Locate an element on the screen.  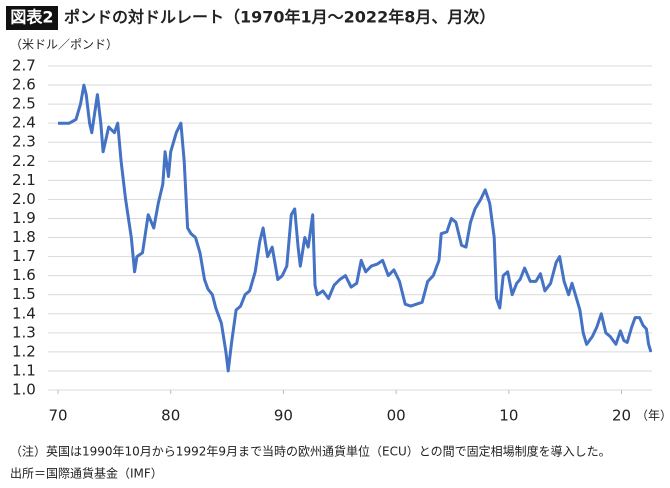
x-tick-label: 70 is located at coordinates (57, 416).